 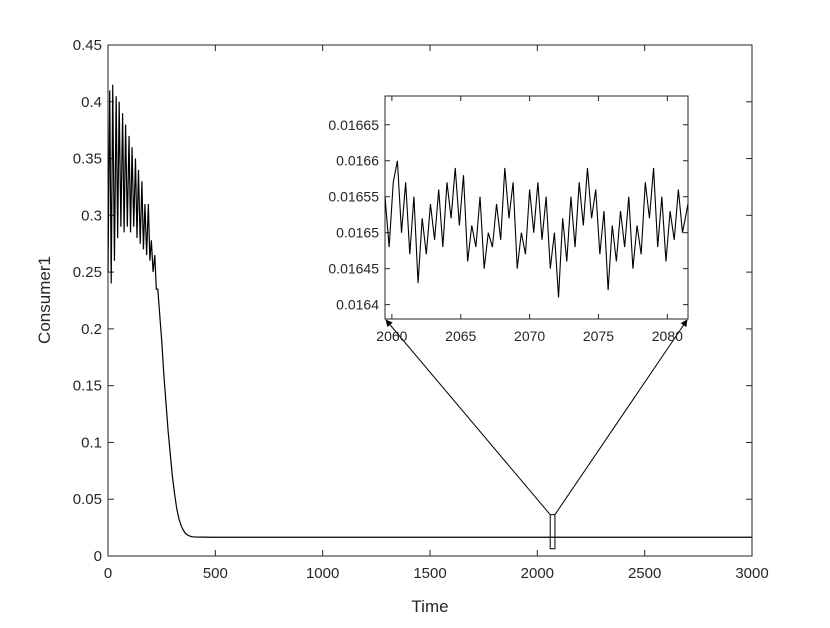 What do you see at coordinates (215, 573) in the screenshot?
I see `x-tick-label: 500` at bounding box center [215, 573].